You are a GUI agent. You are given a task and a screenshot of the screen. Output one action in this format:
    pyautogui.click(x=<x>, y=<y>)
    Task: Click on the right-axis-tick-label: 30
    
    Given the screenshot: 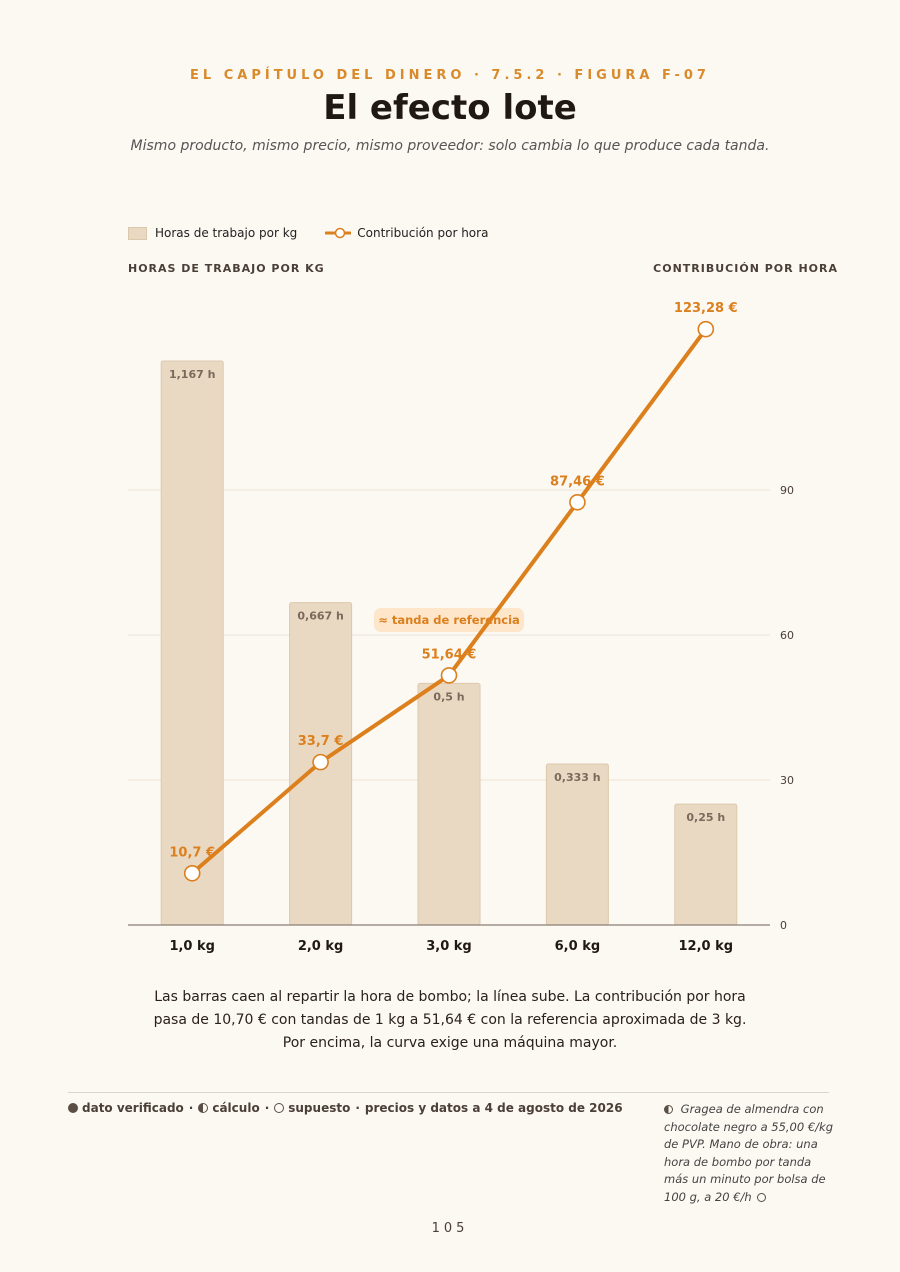 What is the action you would take?
    pyautogui.click(x=787, y=780)
    